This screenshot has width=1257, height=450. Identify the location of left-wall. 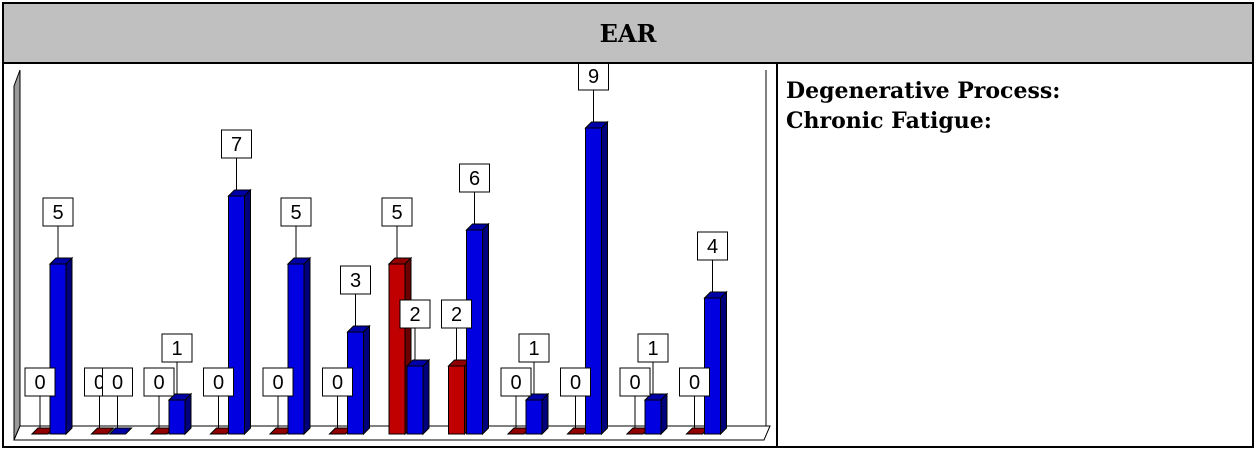
(17, 255).